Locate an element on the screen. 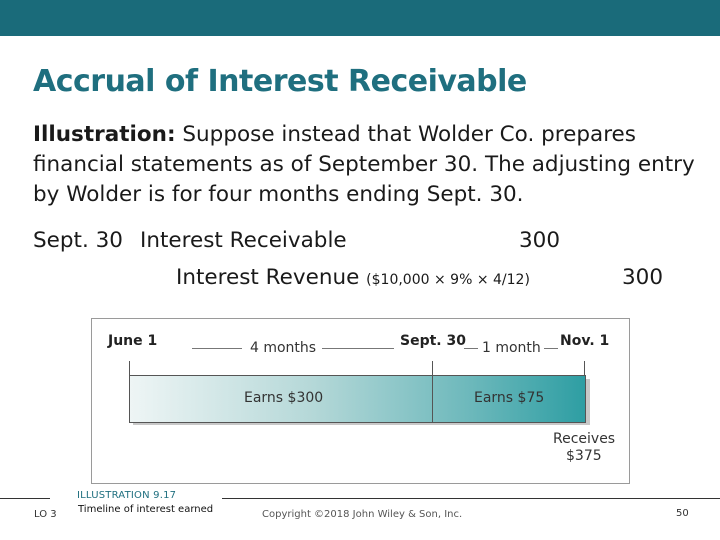 Image resolution: width=720 pixels, height=540 pixels. page-number: 50 is located at coordinates (682, 513).